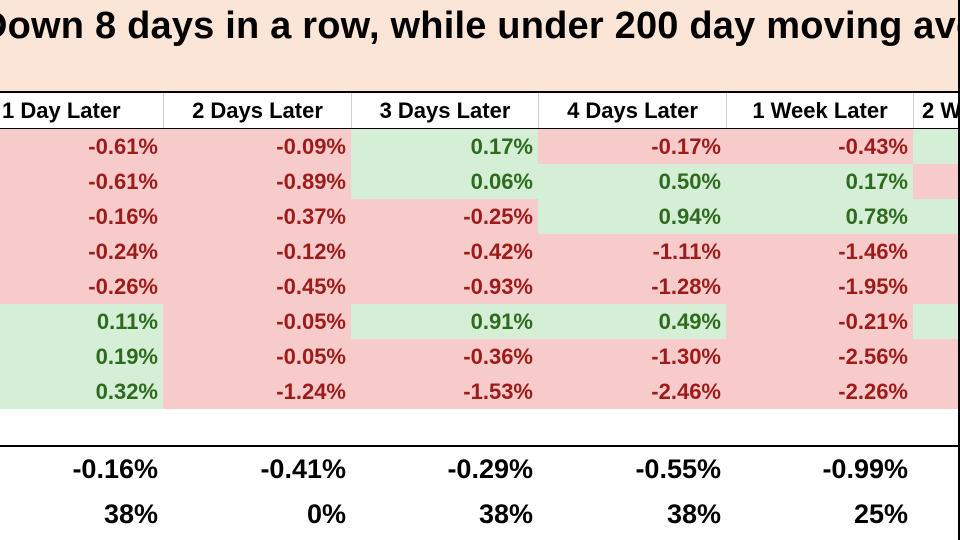 Image resolution: width=960 pixels, height=540 pixels. Describe the element at coordinates (880, 514) in the screenshot. I see `summary-percent-cell: 25%` at that location.